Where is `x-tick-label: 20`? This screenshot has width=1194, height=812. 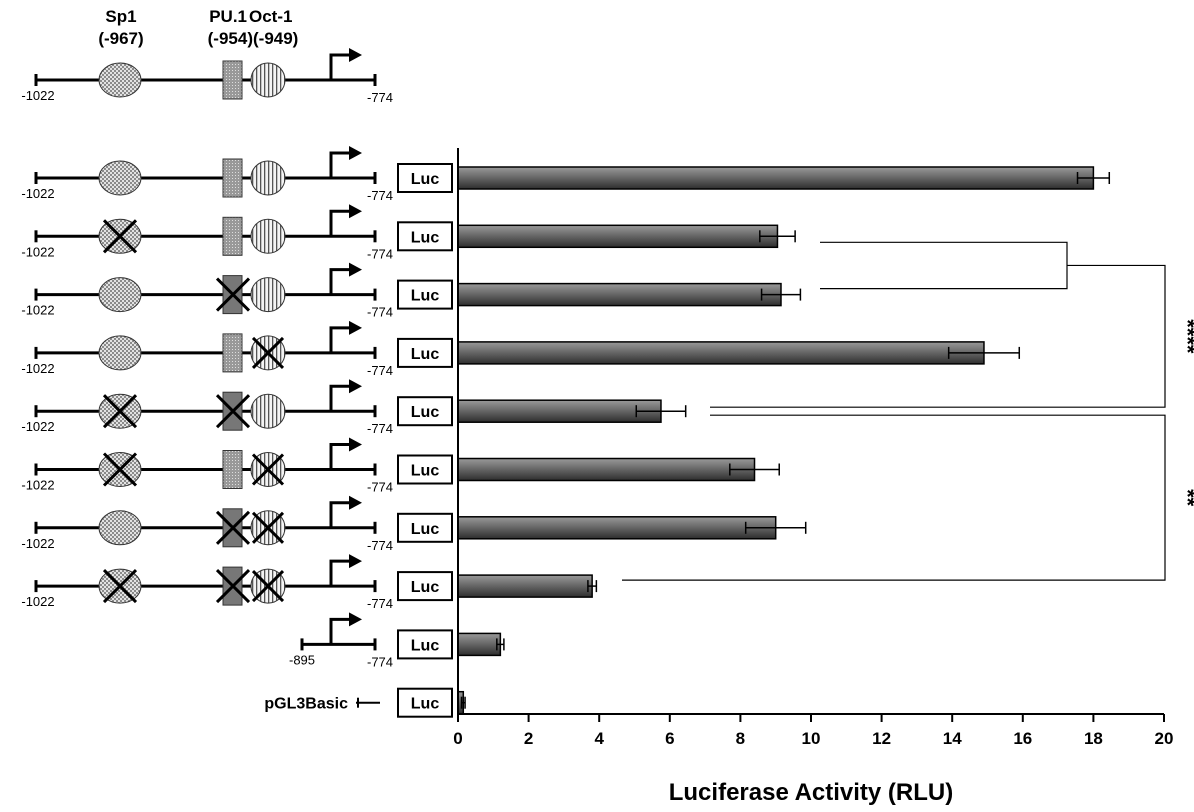 x-tick-label: 20 is located at coordinates (1164, 738).